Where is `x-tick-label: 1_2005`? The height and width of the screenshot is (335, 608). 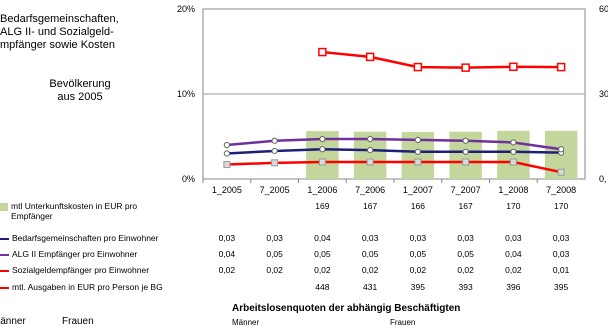 x-tick-label: 1_2005 is located at coordinates (227, 190).